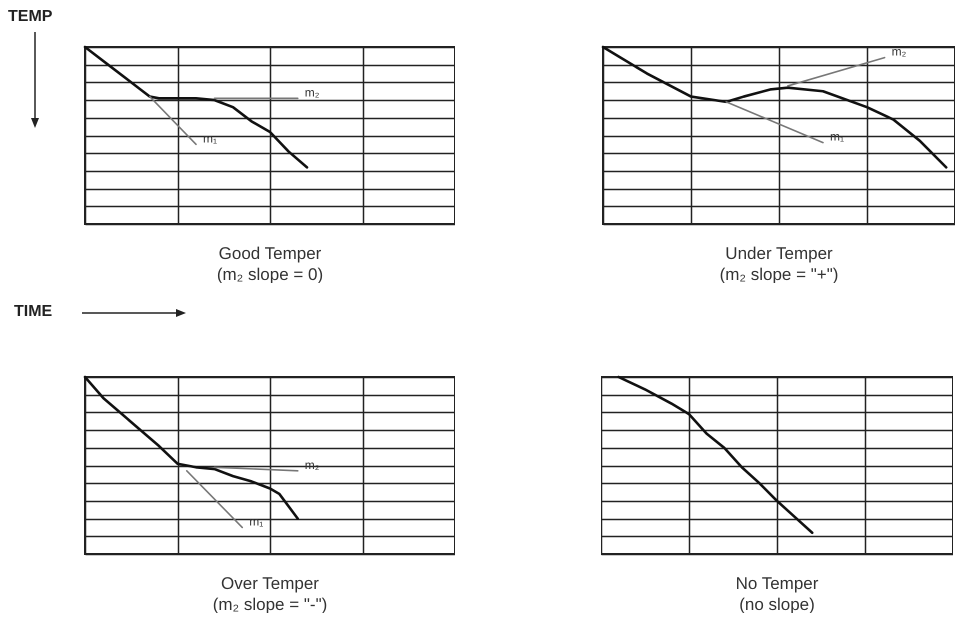 Image resolution: width=965 pixels, height=626 pixels. Describe the element at coordinates (270, 253) in the screenshot. I see `text: Good Temper` at that location.